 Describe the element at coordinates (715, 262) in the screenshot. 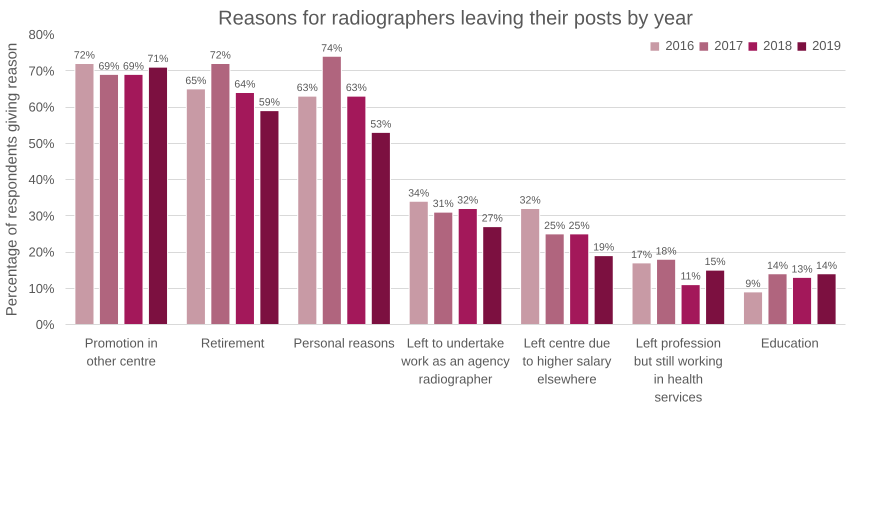

I see `data-label: 15%` at that location.